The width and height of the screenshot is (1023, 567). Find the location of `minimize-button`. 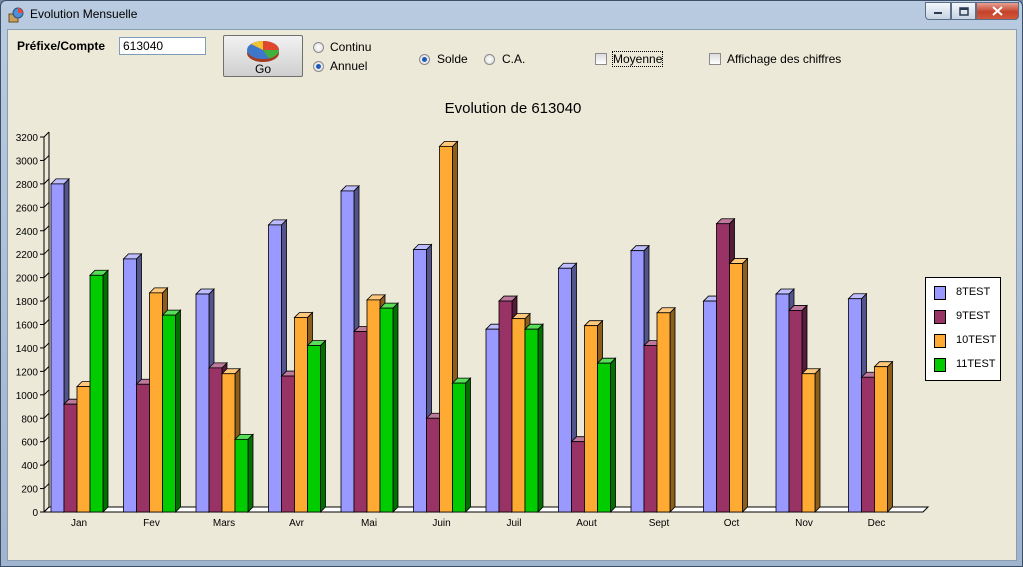

minimize-button is located at coordinates (938, 11).